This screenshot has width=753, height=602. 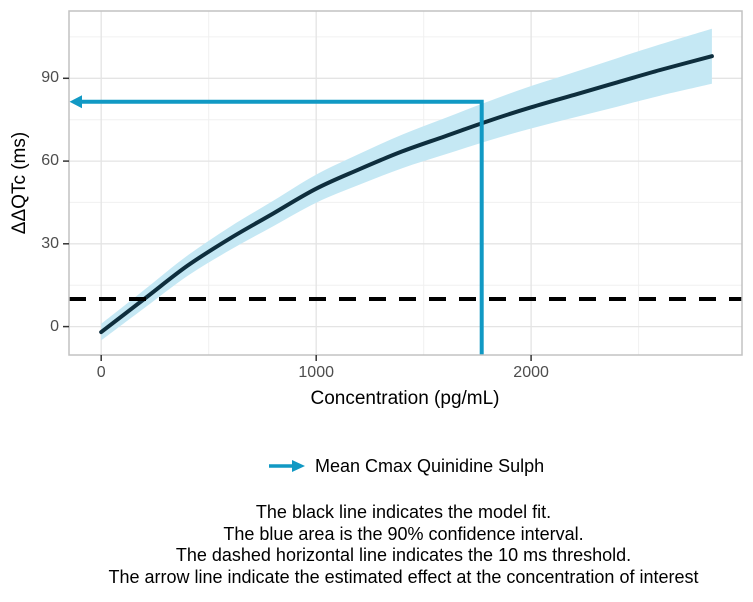 I want to click on x-tick-label: 0, so click(x=101, y=372).